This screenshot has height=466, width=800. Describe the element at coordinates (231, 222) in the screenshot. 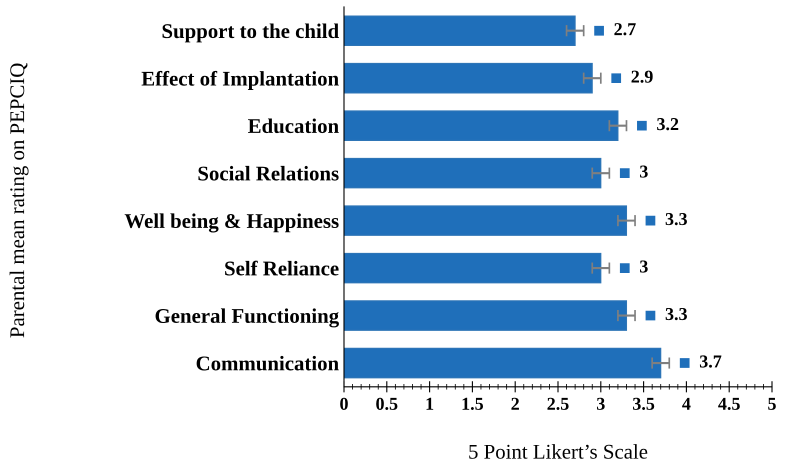

I see `y-tick-label: Well being & Happiness` at that location.